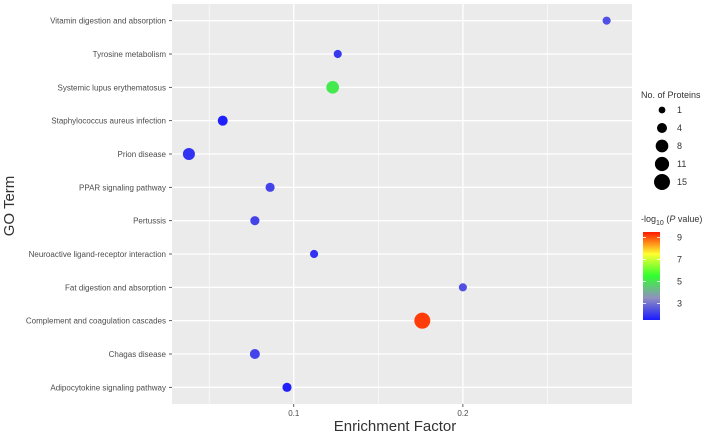 The width and height of the screenshot is (709, 440). I want to click on color-bar, so click(651, 276).